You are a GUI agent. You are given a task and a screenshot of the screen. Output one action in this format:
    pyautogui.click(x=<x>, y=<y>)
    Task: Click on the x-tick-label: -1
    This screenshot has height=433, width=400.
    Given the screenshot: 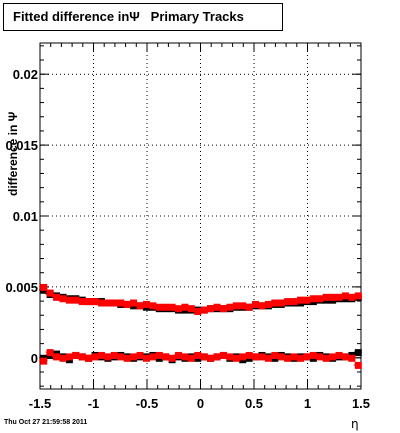 What is the action you would take?
    pyautogui.click(x=94, y=403)
    